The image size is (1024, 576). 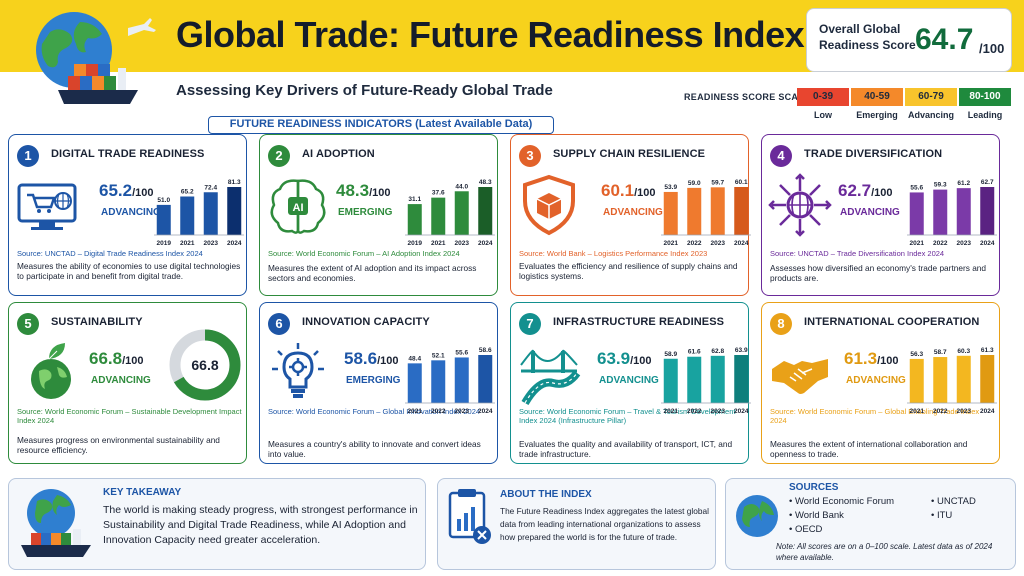 What do you see at coordinates (741, 182) in the screenshot?
I see `bar-value-label: 60.1` at bounding box center [741, 182].